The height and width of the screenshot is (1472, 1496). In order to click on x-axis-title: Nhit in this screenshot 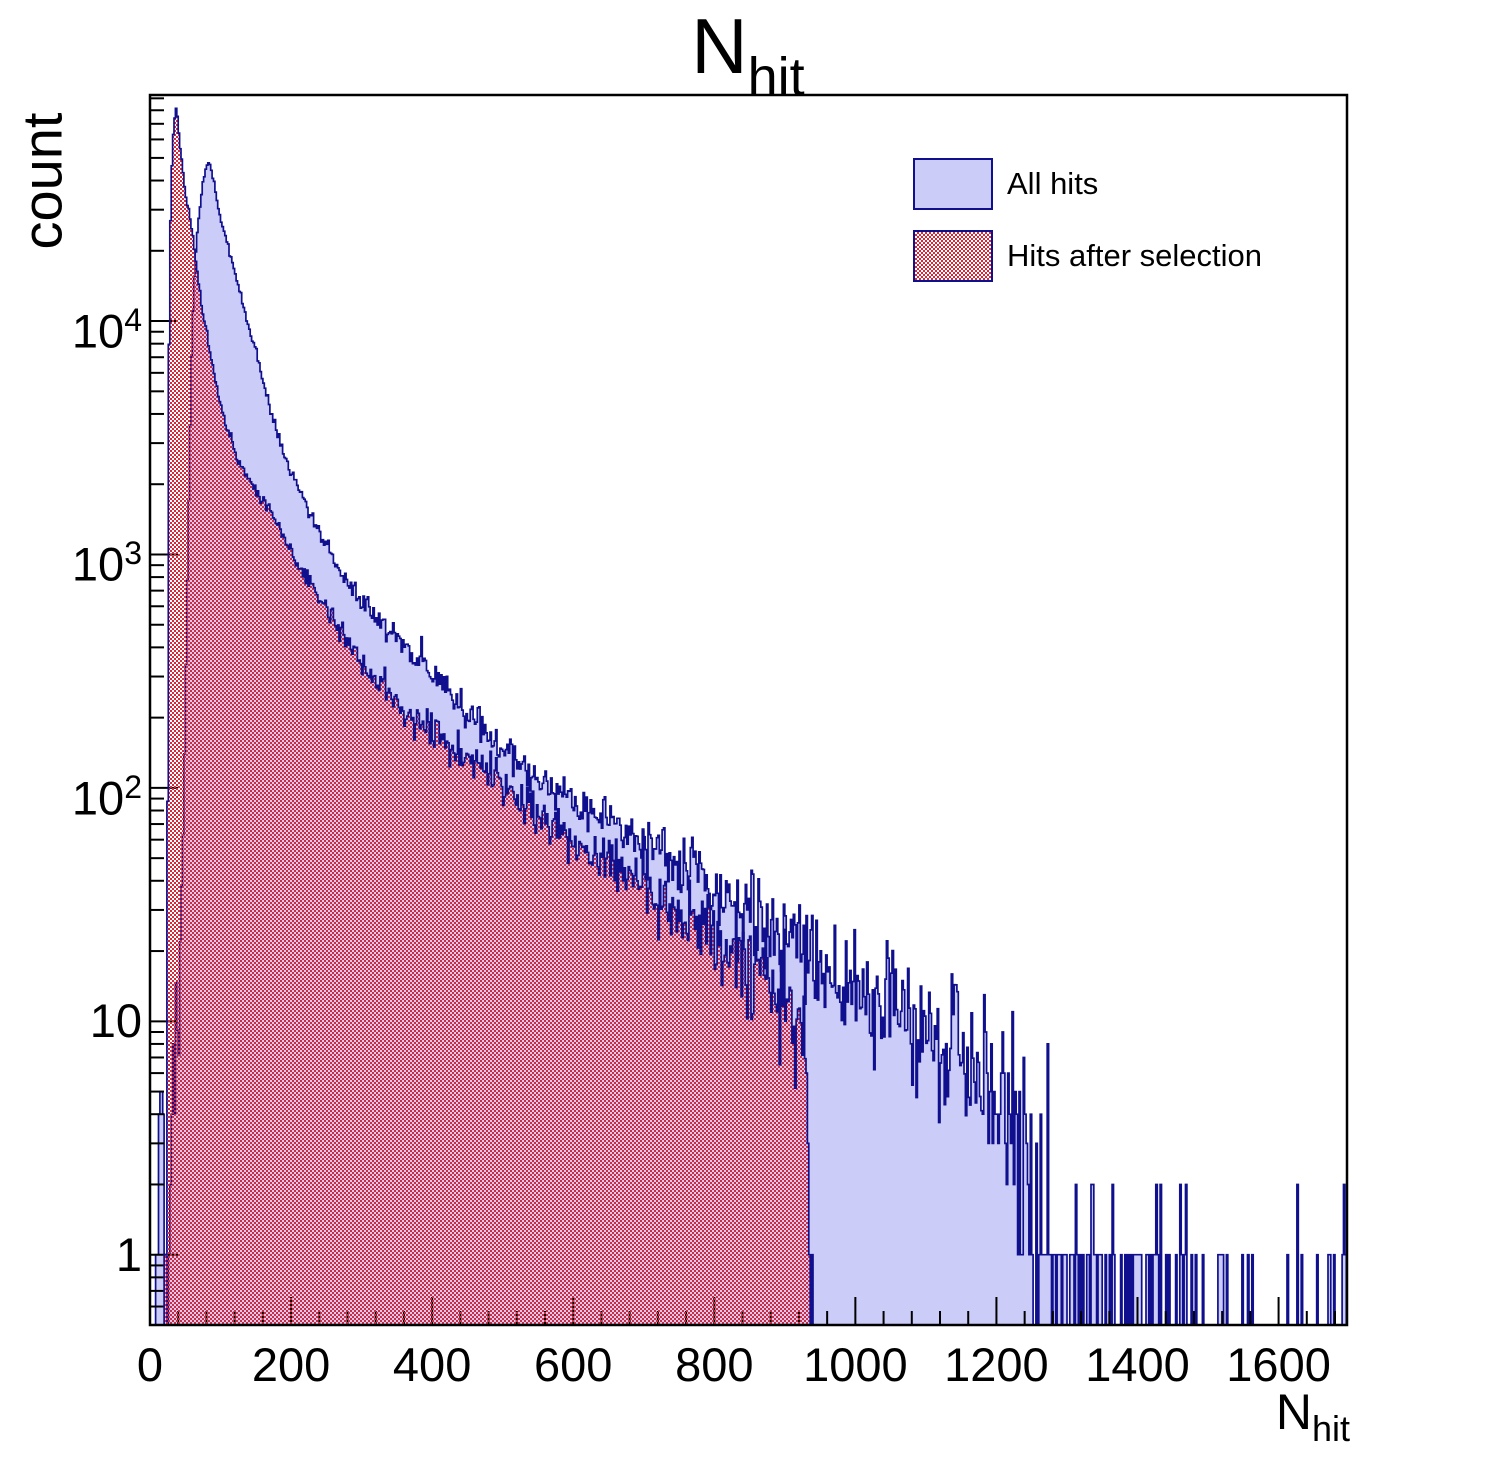, I will do `click(1313, 1416)`.